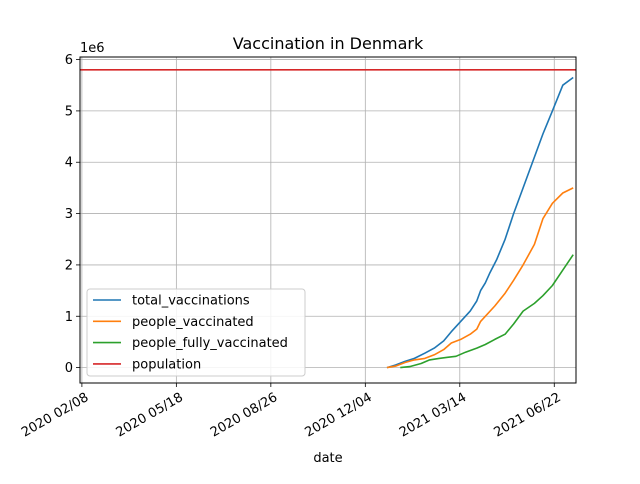 The width and height of the screenshot is (640, 484). I want to click on y-axis-offset-label: 1e6, so click(92, 48).